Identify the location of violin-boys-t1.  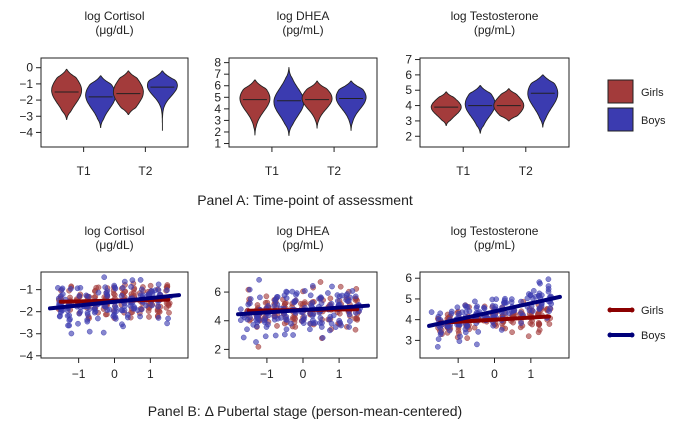
(101, 102).